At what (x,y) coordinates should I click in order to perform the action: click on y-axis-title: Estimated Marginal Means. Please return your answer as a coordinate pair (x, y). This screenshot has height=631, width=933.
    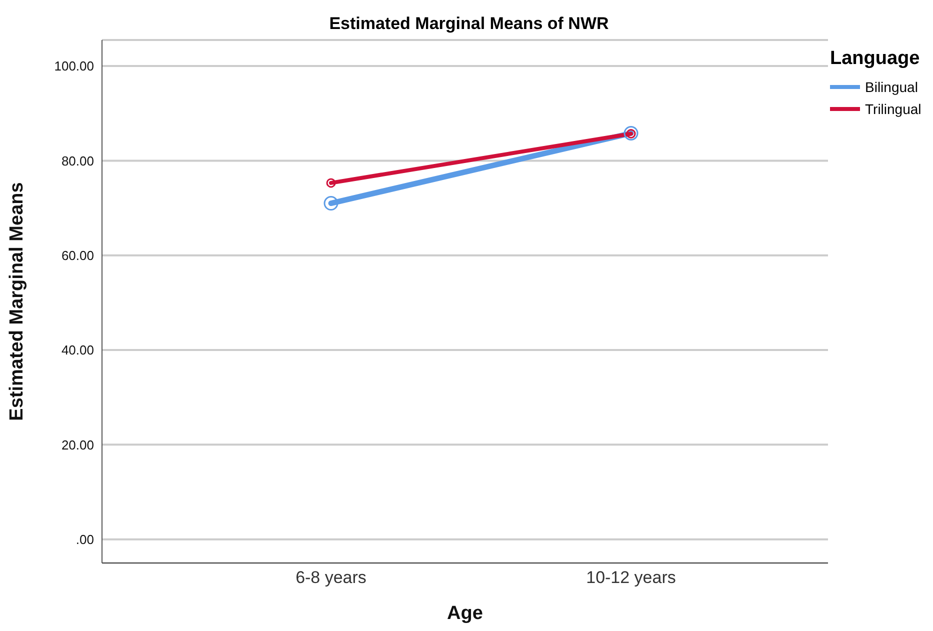
    Looking at the image, I should click on (17, 301).